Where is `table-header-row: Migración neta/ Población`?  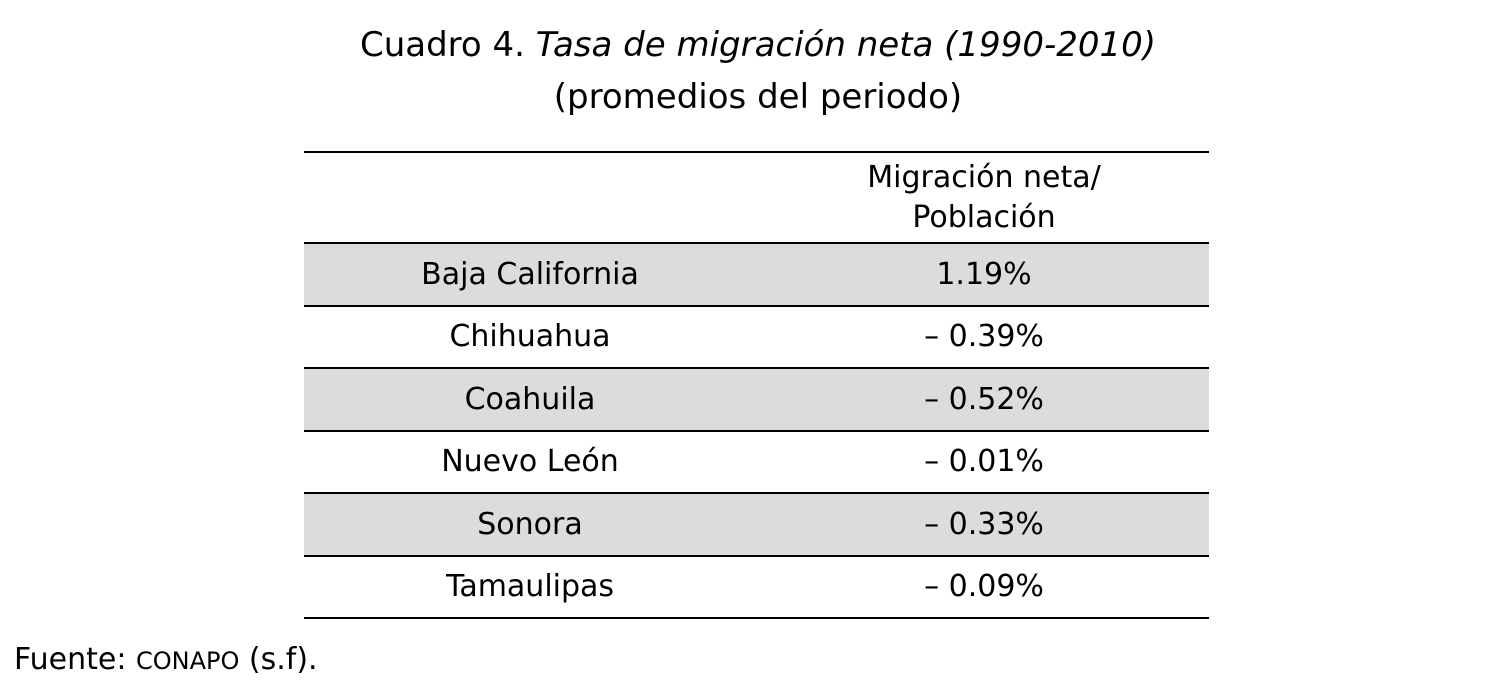
table-header-row: Migración neta/ Población is located at coordinates (756, 198).